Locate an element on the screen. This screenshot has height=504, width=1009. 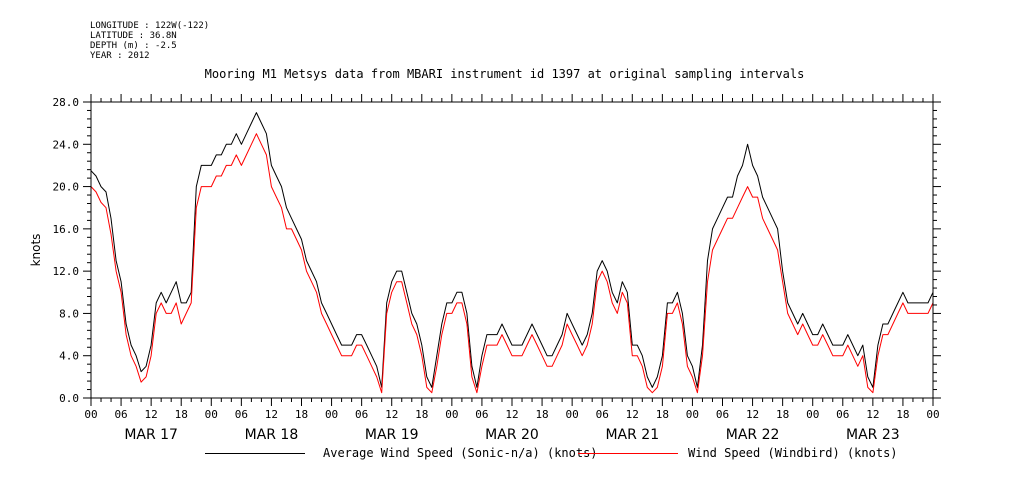
legend-label-windbird: Wind Speed (Windbird) (knots) is located at coordinates (793, 453).